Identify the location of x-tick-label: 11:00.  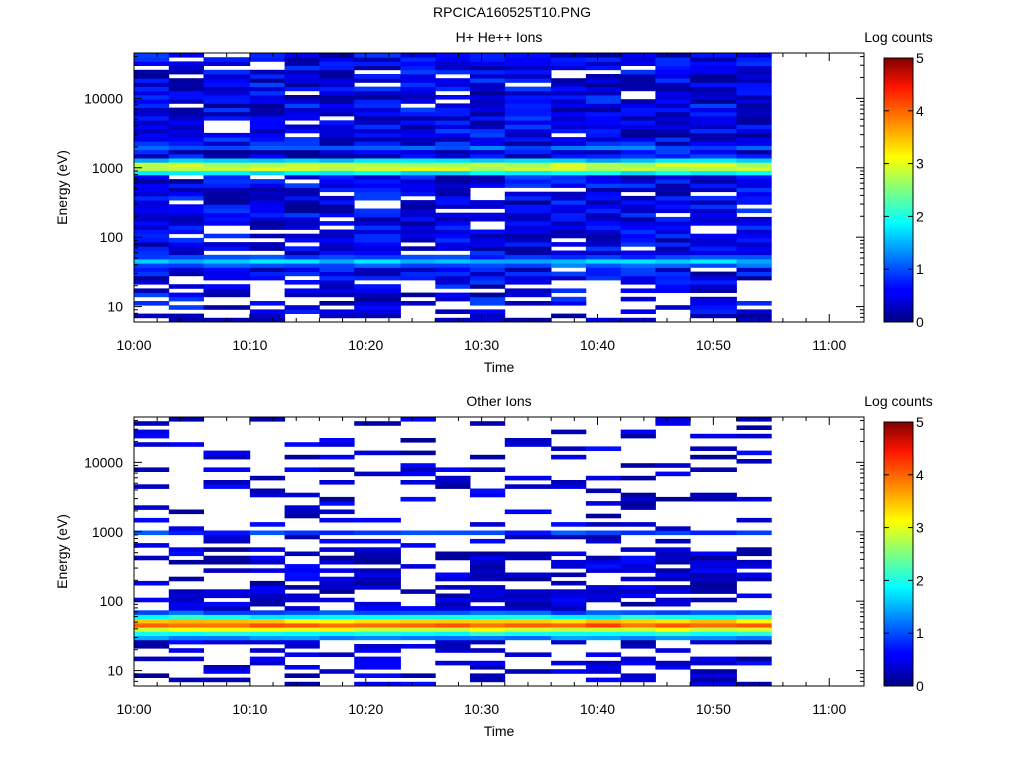
(829, 709).